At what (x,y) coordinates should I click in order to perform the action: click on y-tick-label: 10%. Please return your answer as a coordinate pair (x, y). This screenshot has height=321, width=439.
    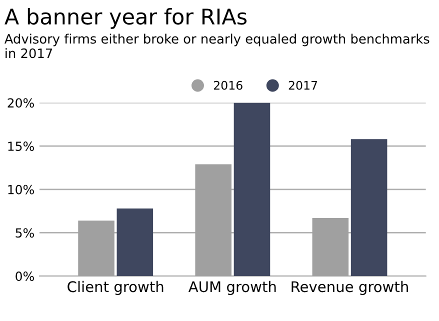
    Looking at the image, I should click on (21, 189).